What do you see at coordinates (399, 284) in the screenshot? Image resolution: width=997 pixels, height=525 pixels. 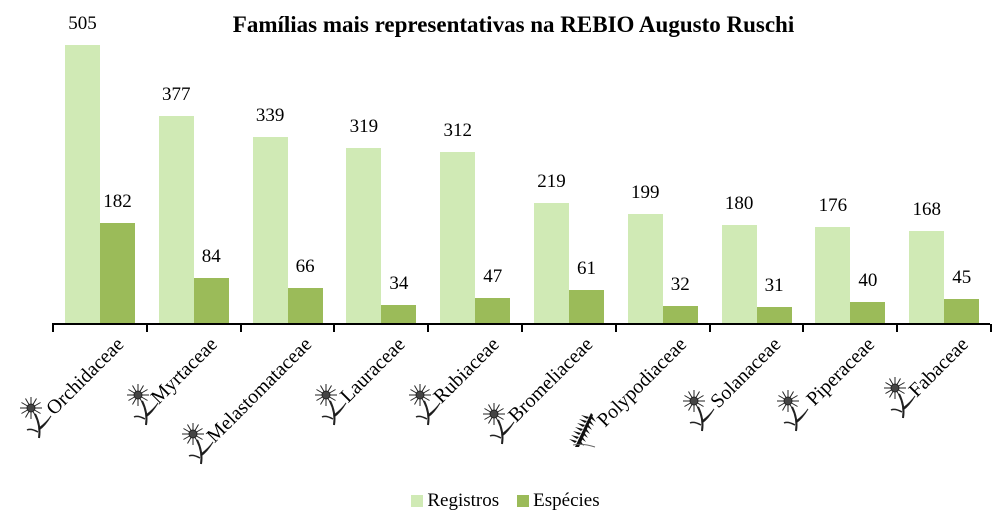 I see `data-label: 34` at bounding box center [399, 284].